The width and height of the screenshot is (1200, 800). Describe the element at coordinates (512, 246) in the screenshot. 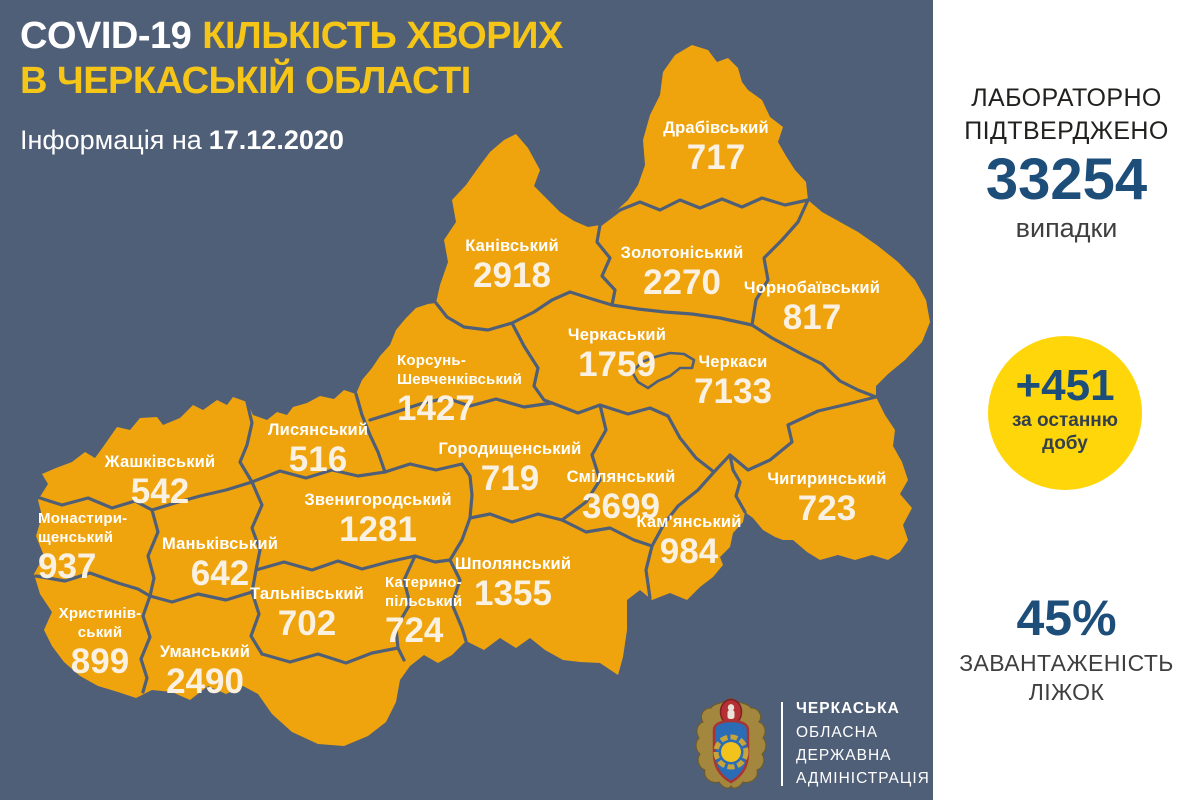

I see `district-name: Канівський` at that location.